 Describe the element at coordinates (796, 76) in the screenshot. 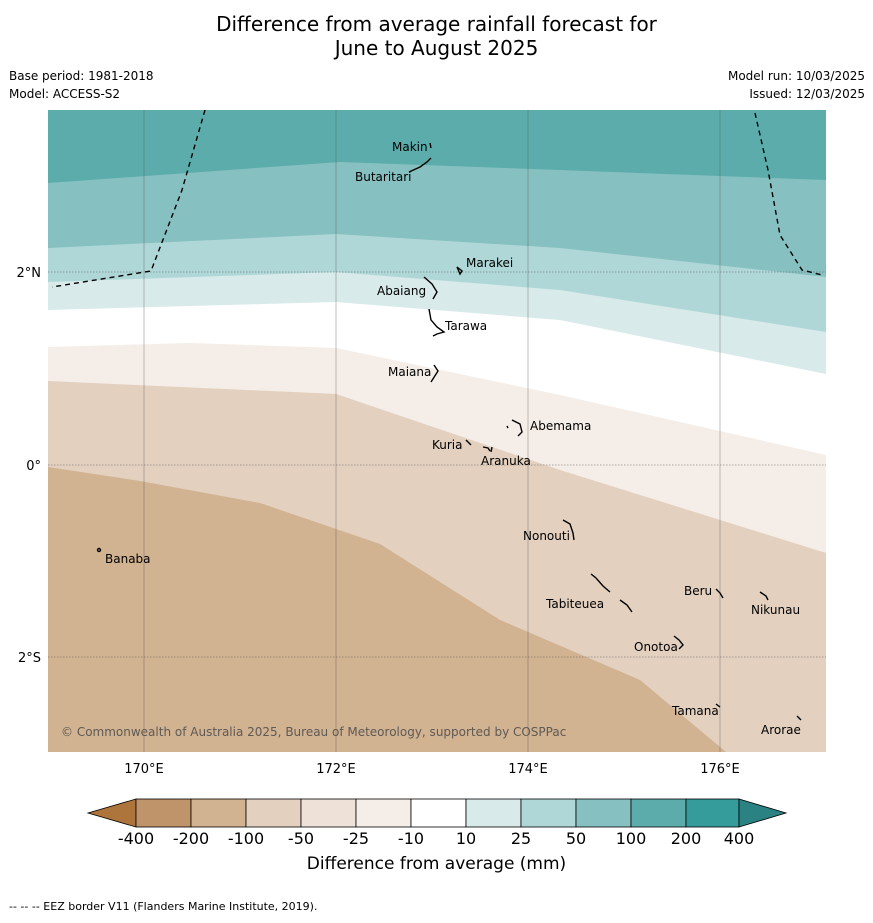

I see `model-run: Model run: 10/03/2025` at that location.